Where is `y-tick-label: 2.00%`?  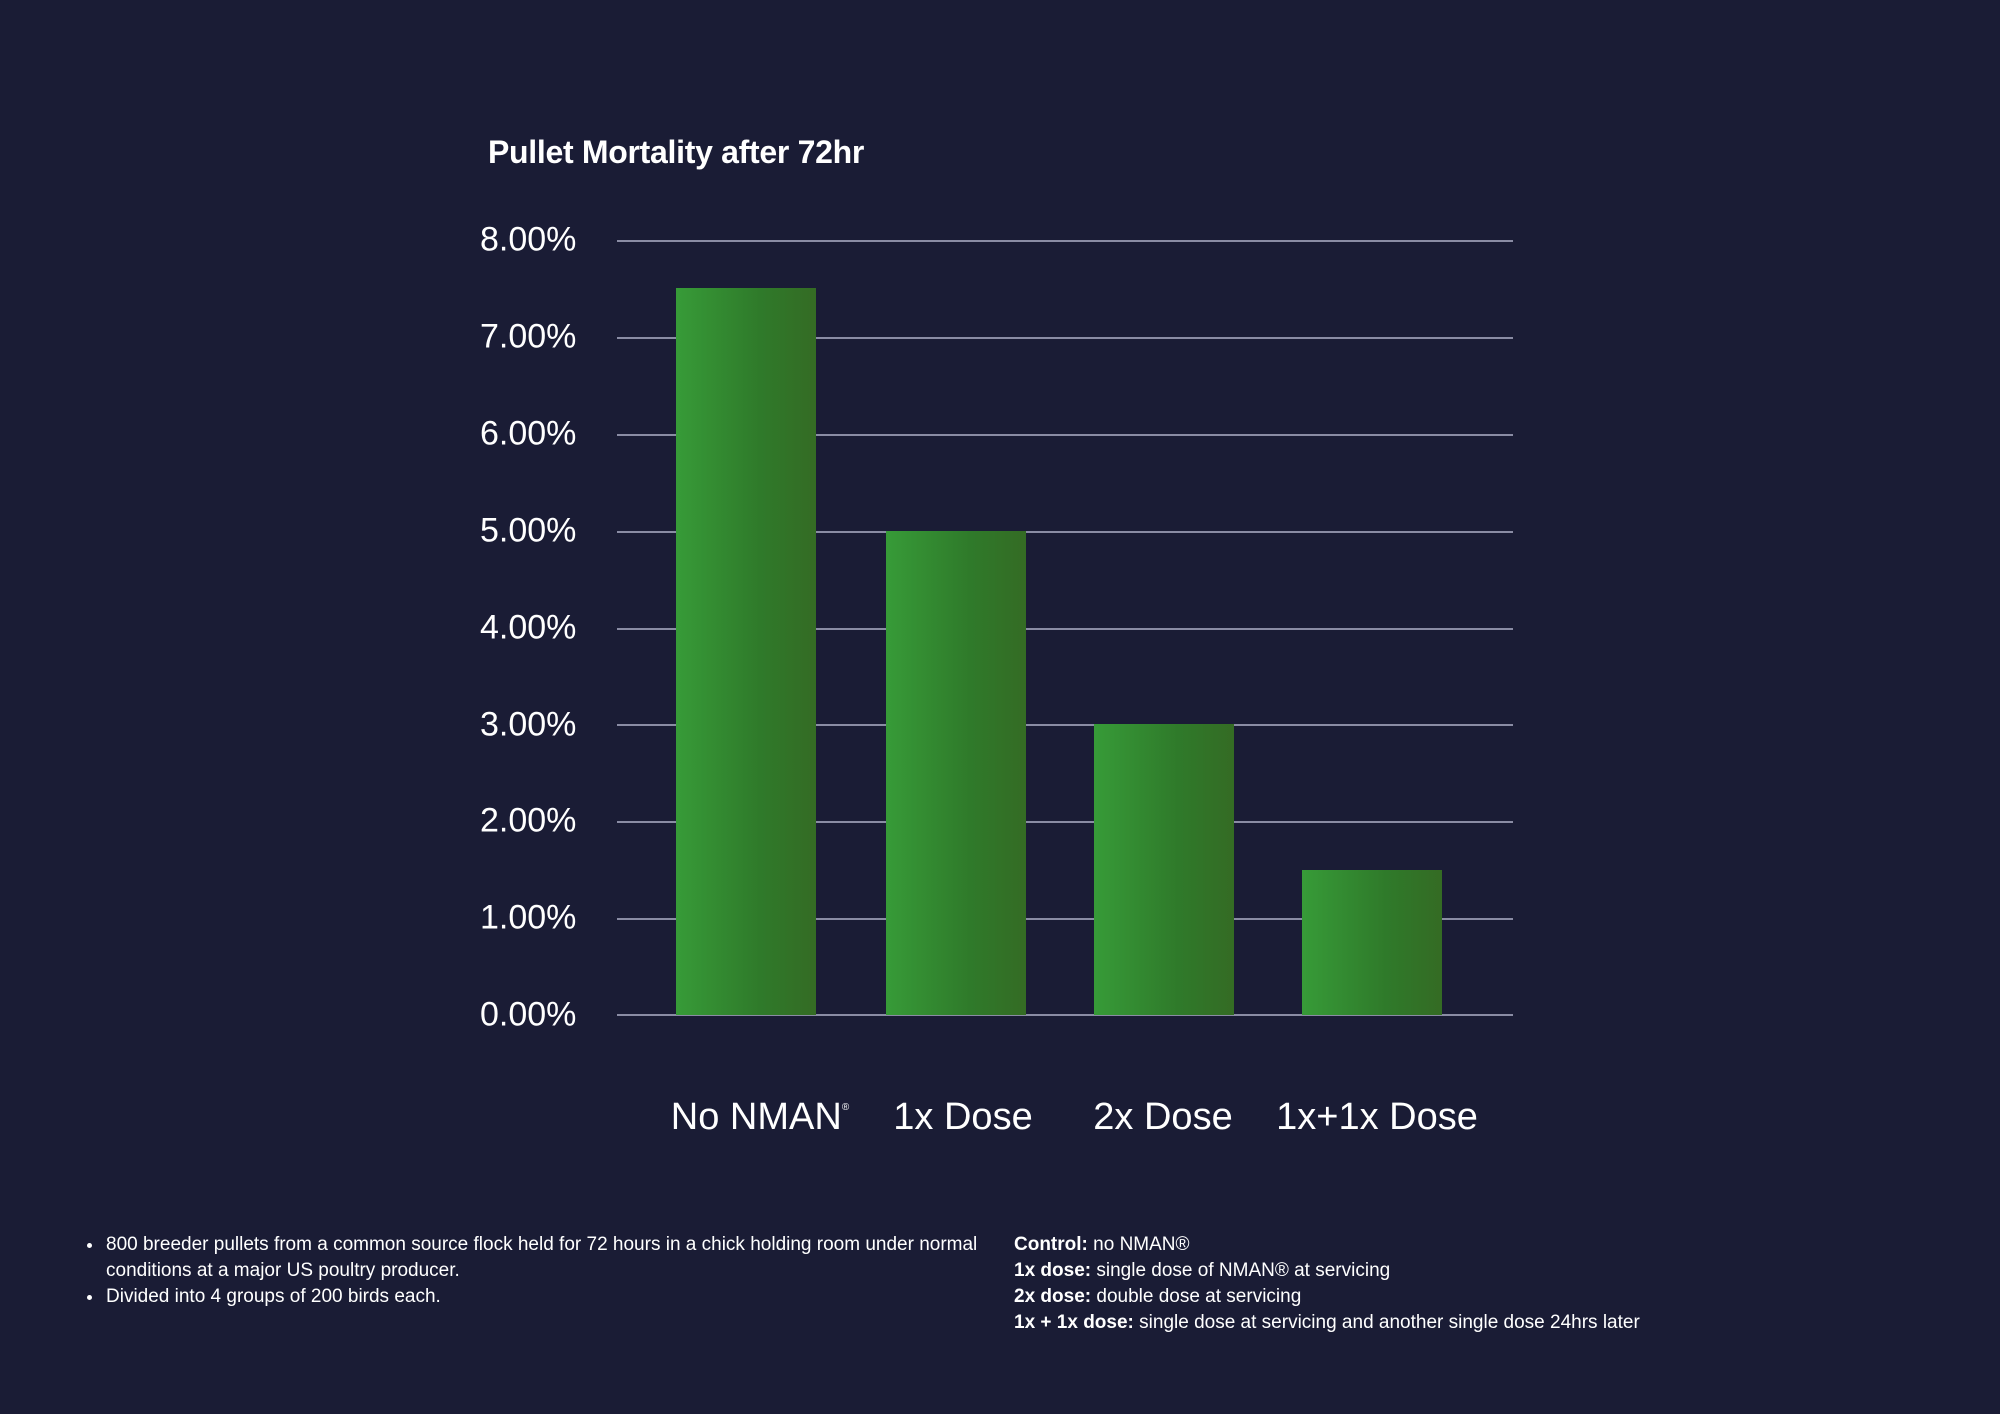
y-tick-label: 2.00% is located at coordinates (528, 820).